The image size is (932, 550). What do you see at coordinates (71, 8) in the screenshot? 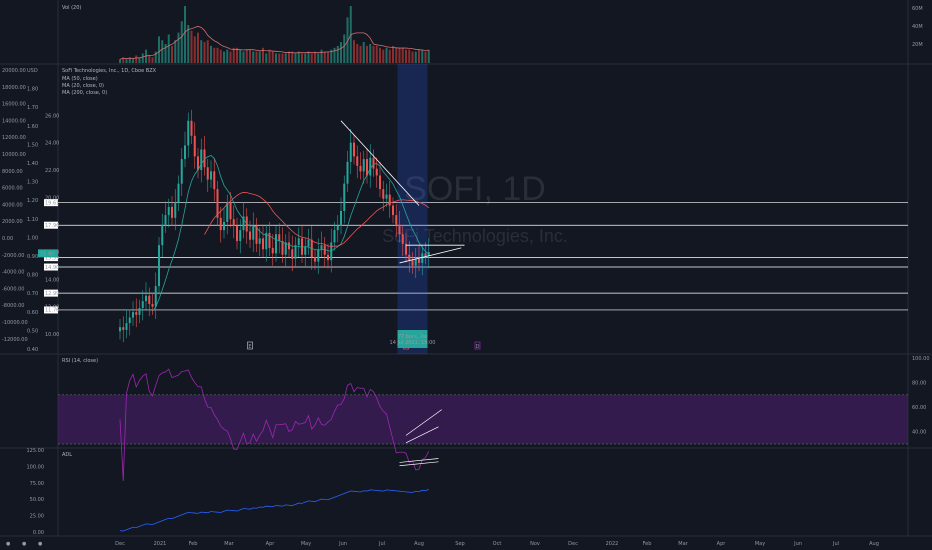
I see `volume-indicator-label: Vol (20)` at bounding box center [71, 8].